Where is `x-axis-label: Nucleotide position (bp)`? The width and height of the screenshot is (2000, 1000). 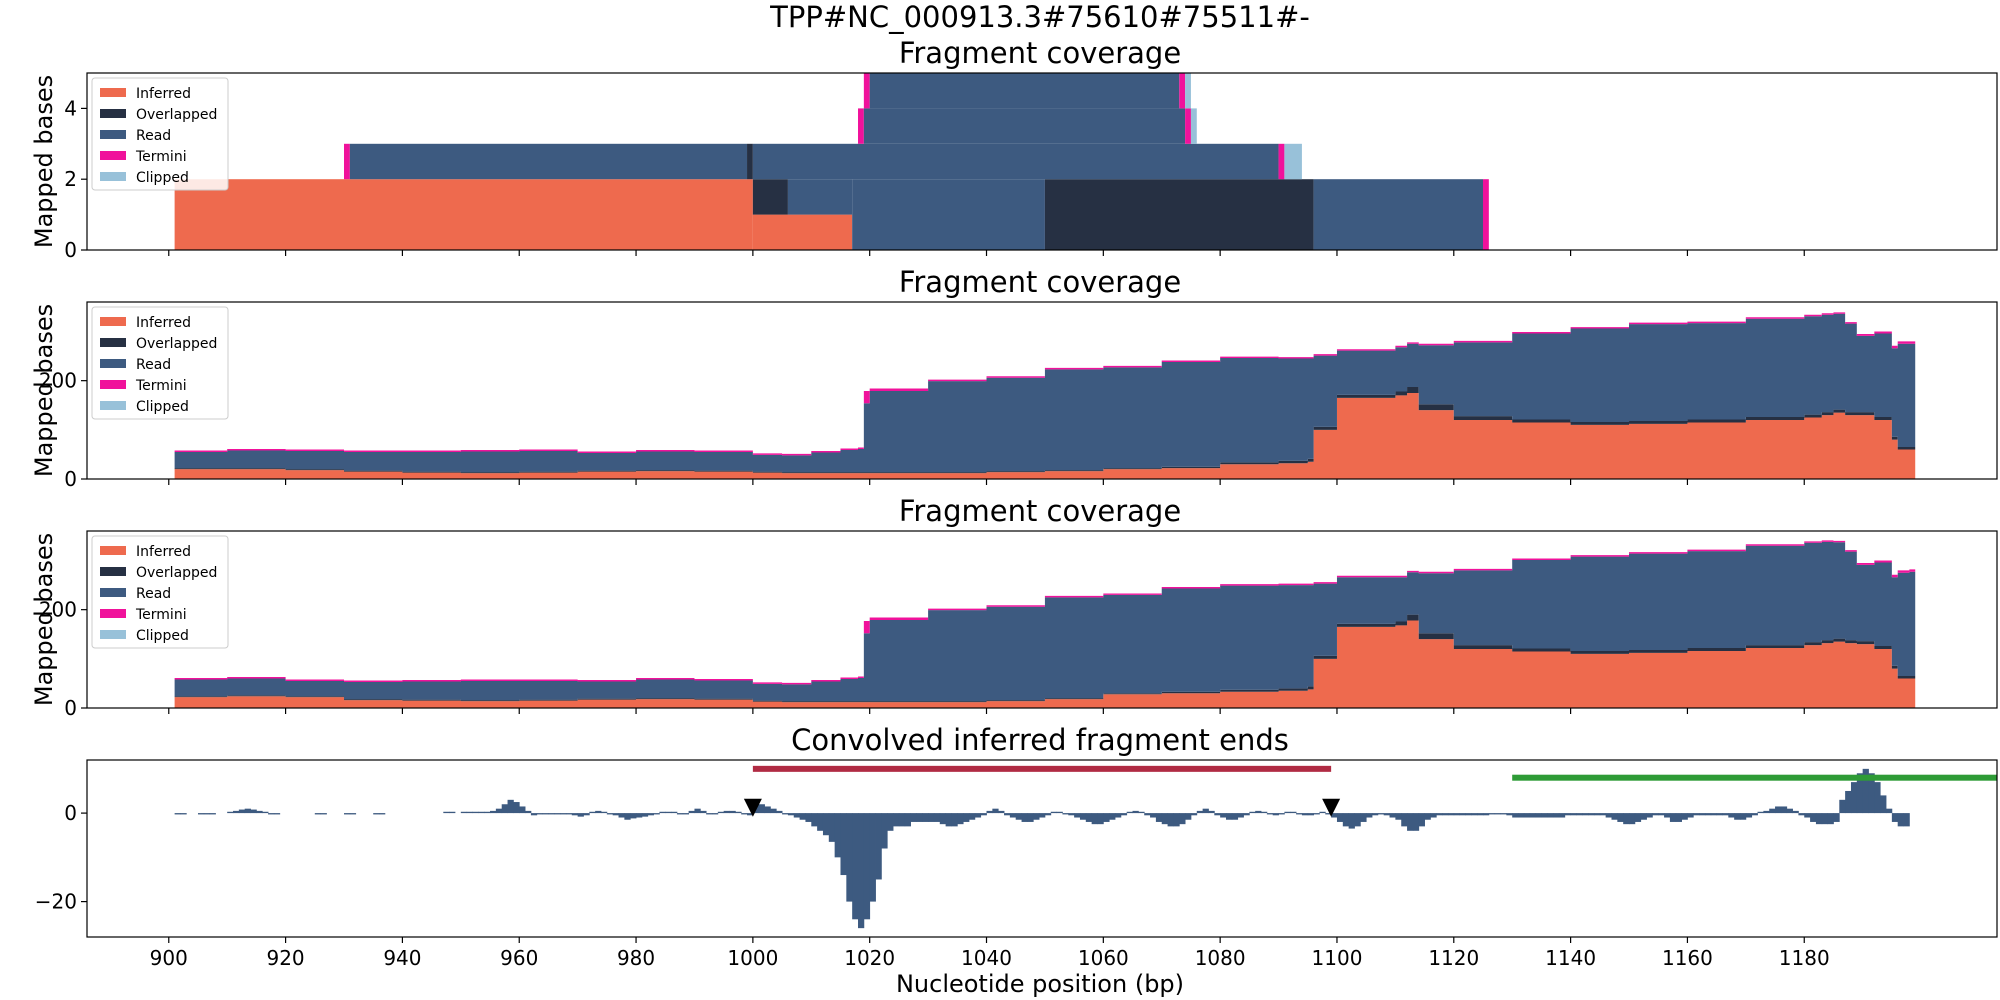 x-axis-label: Nucleotide position (bp) is located at coordinates (1040, 984).